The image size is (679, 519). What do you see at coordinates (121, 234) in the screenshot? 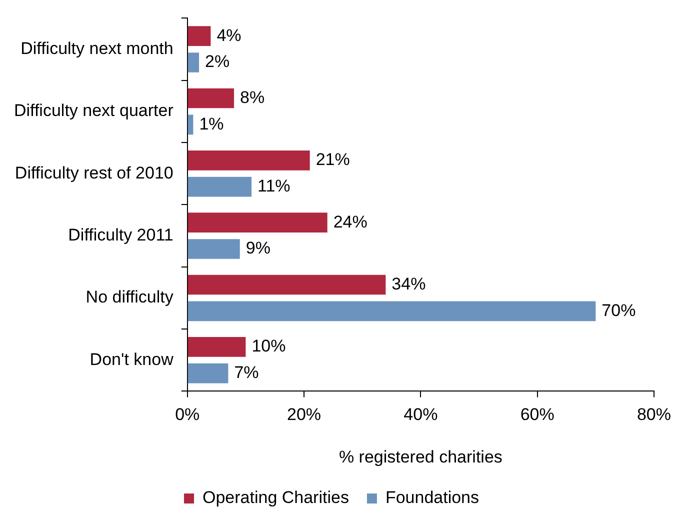
I see `y-tick-label: Difficulty 2011` at bounding box center [121, 234].